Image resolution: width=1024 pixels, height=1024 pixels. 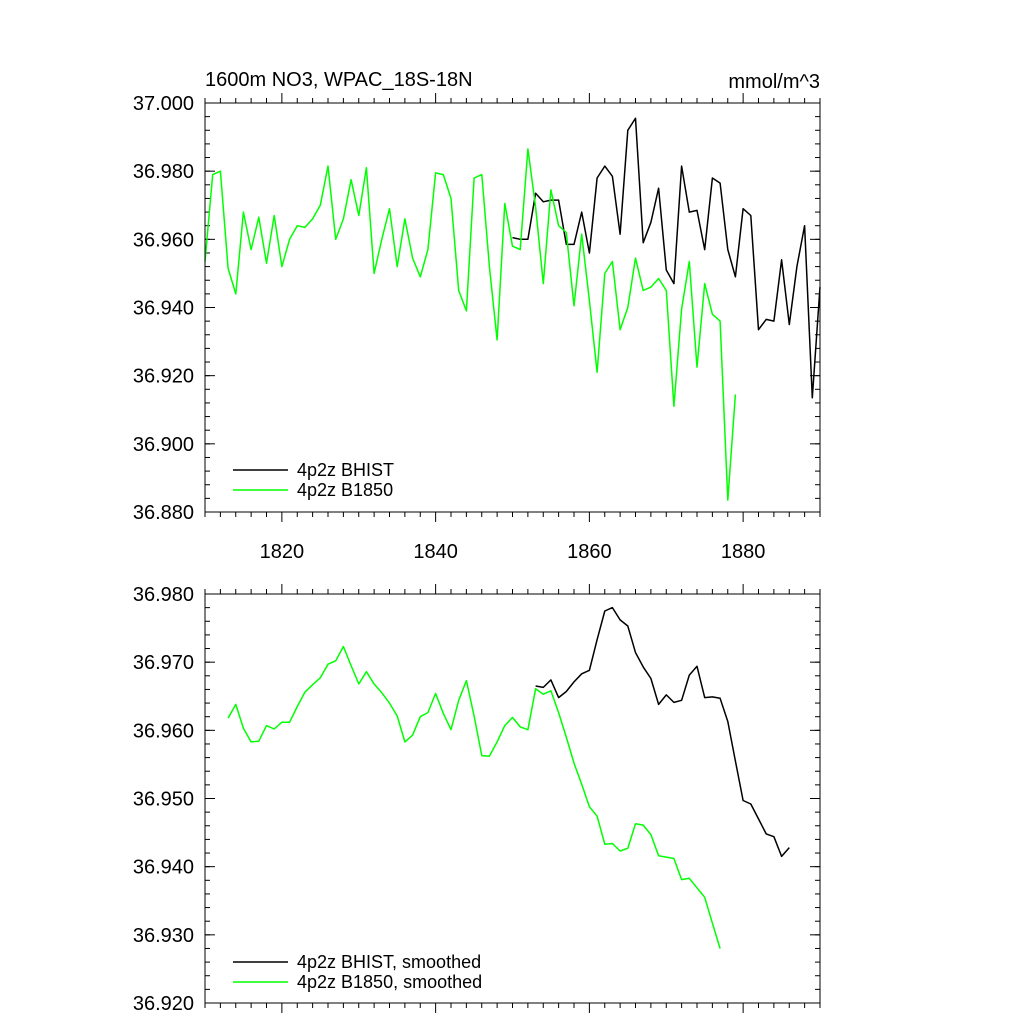 I want to click on y-tick-label: 36.900, so click(x=163, y=445).